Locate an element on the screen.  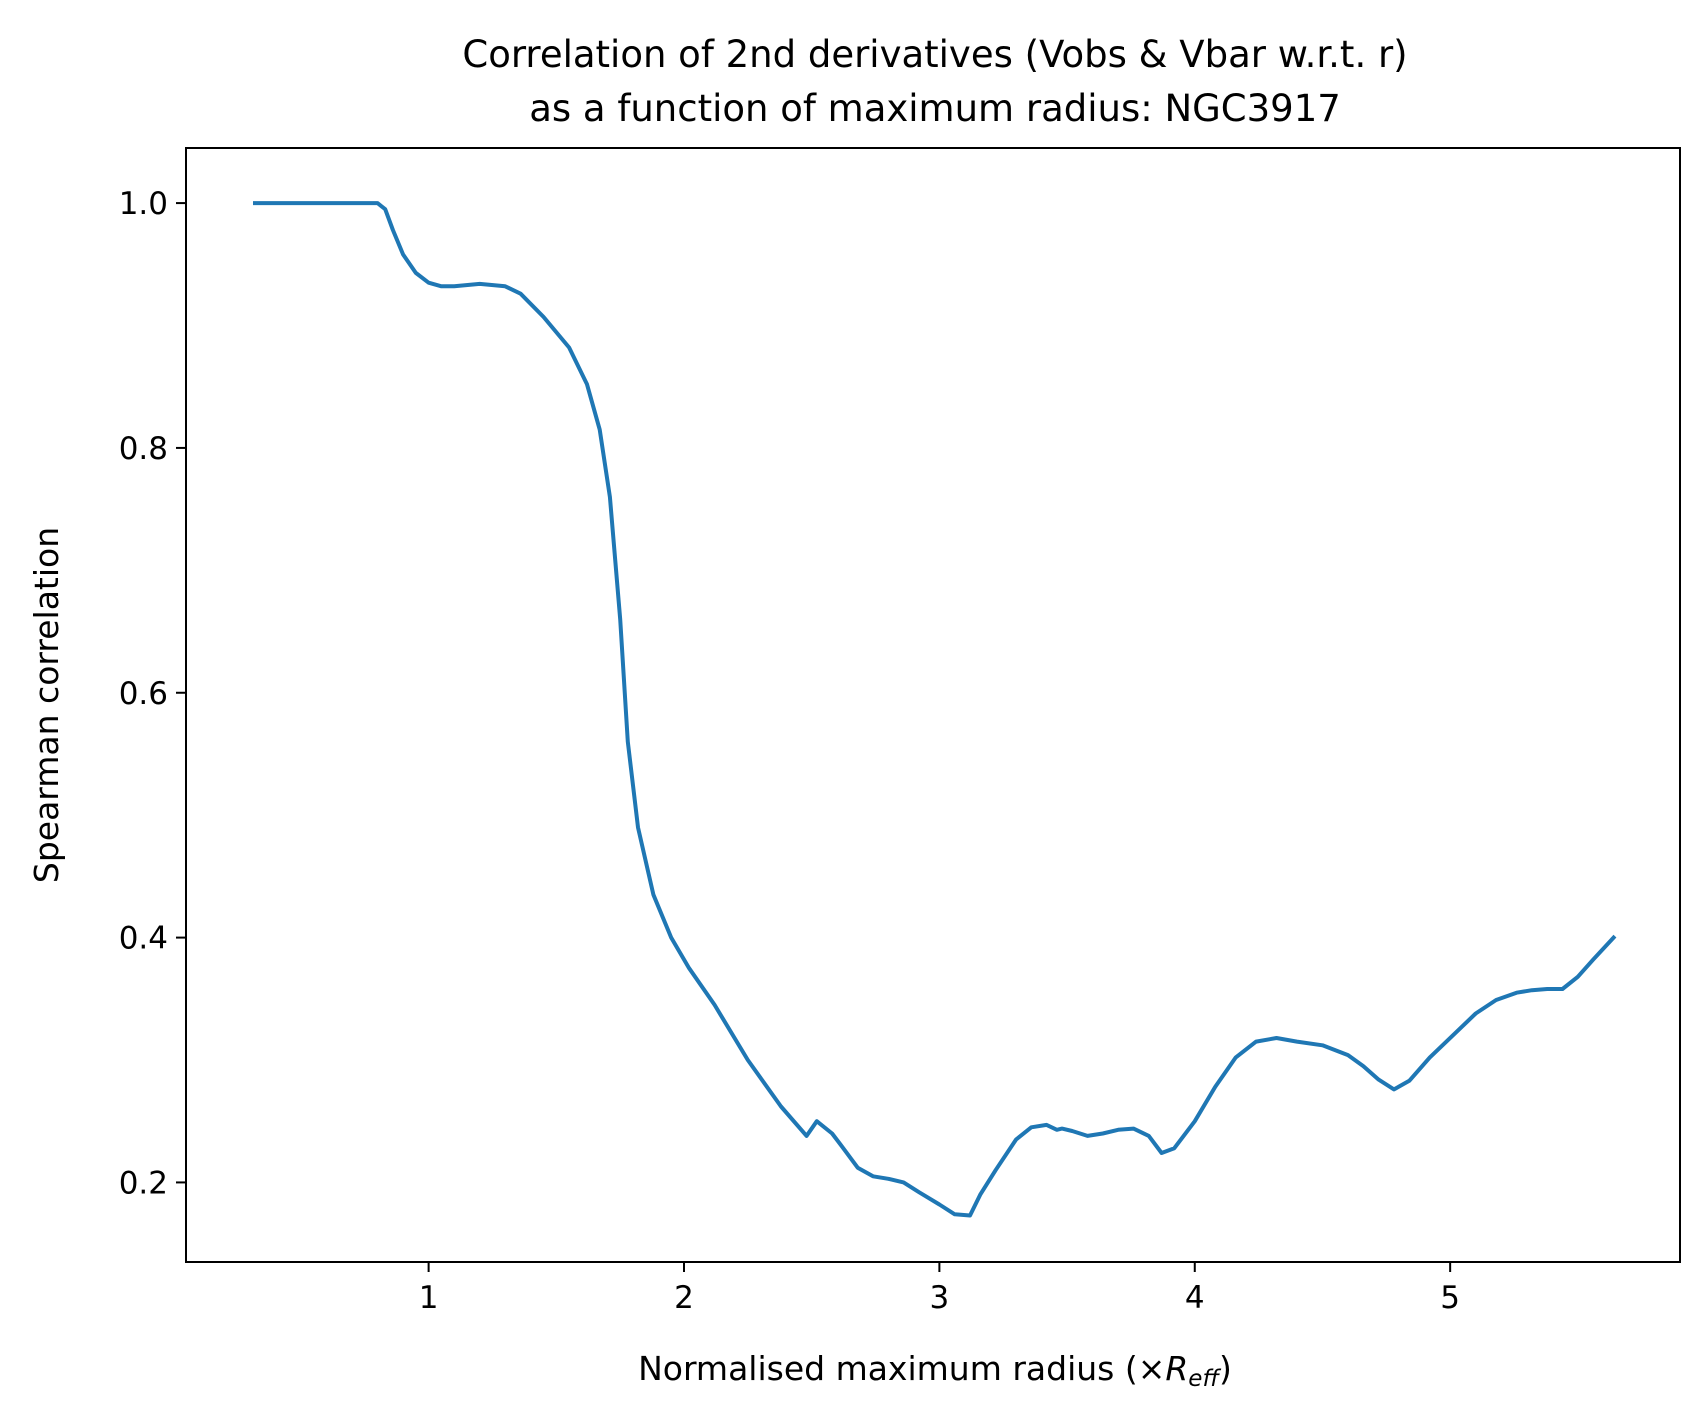
x-axis-label: Normalised maximum radius (×Reff) is located at coordinates (935, 1370).